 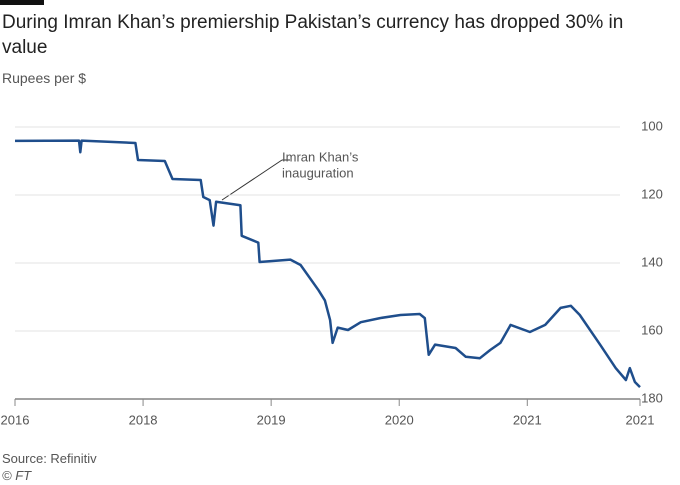 I want to click on x-tick-label: 2018, so click(x=143, y=419).